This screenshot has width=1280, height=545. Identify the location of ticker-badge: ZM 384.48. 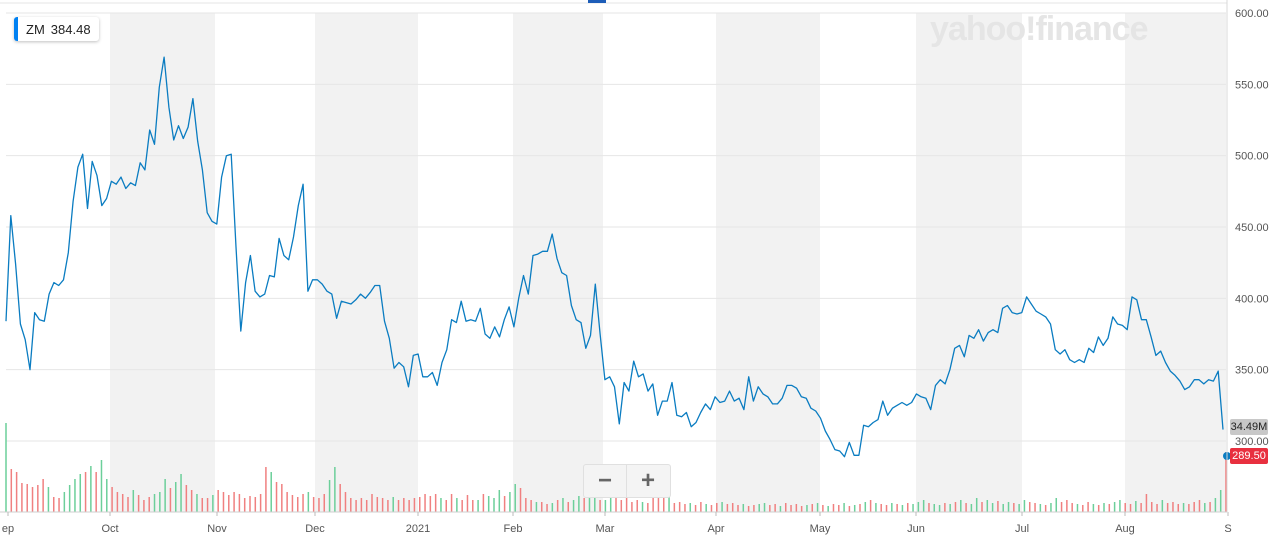
(56, 29).